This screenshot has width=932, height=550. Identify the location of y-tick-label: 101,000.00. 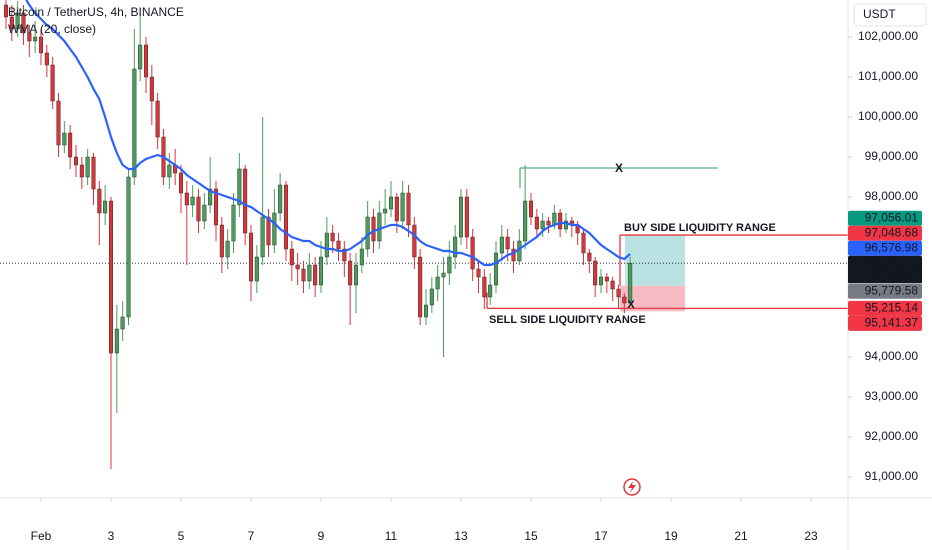
(888, 76).